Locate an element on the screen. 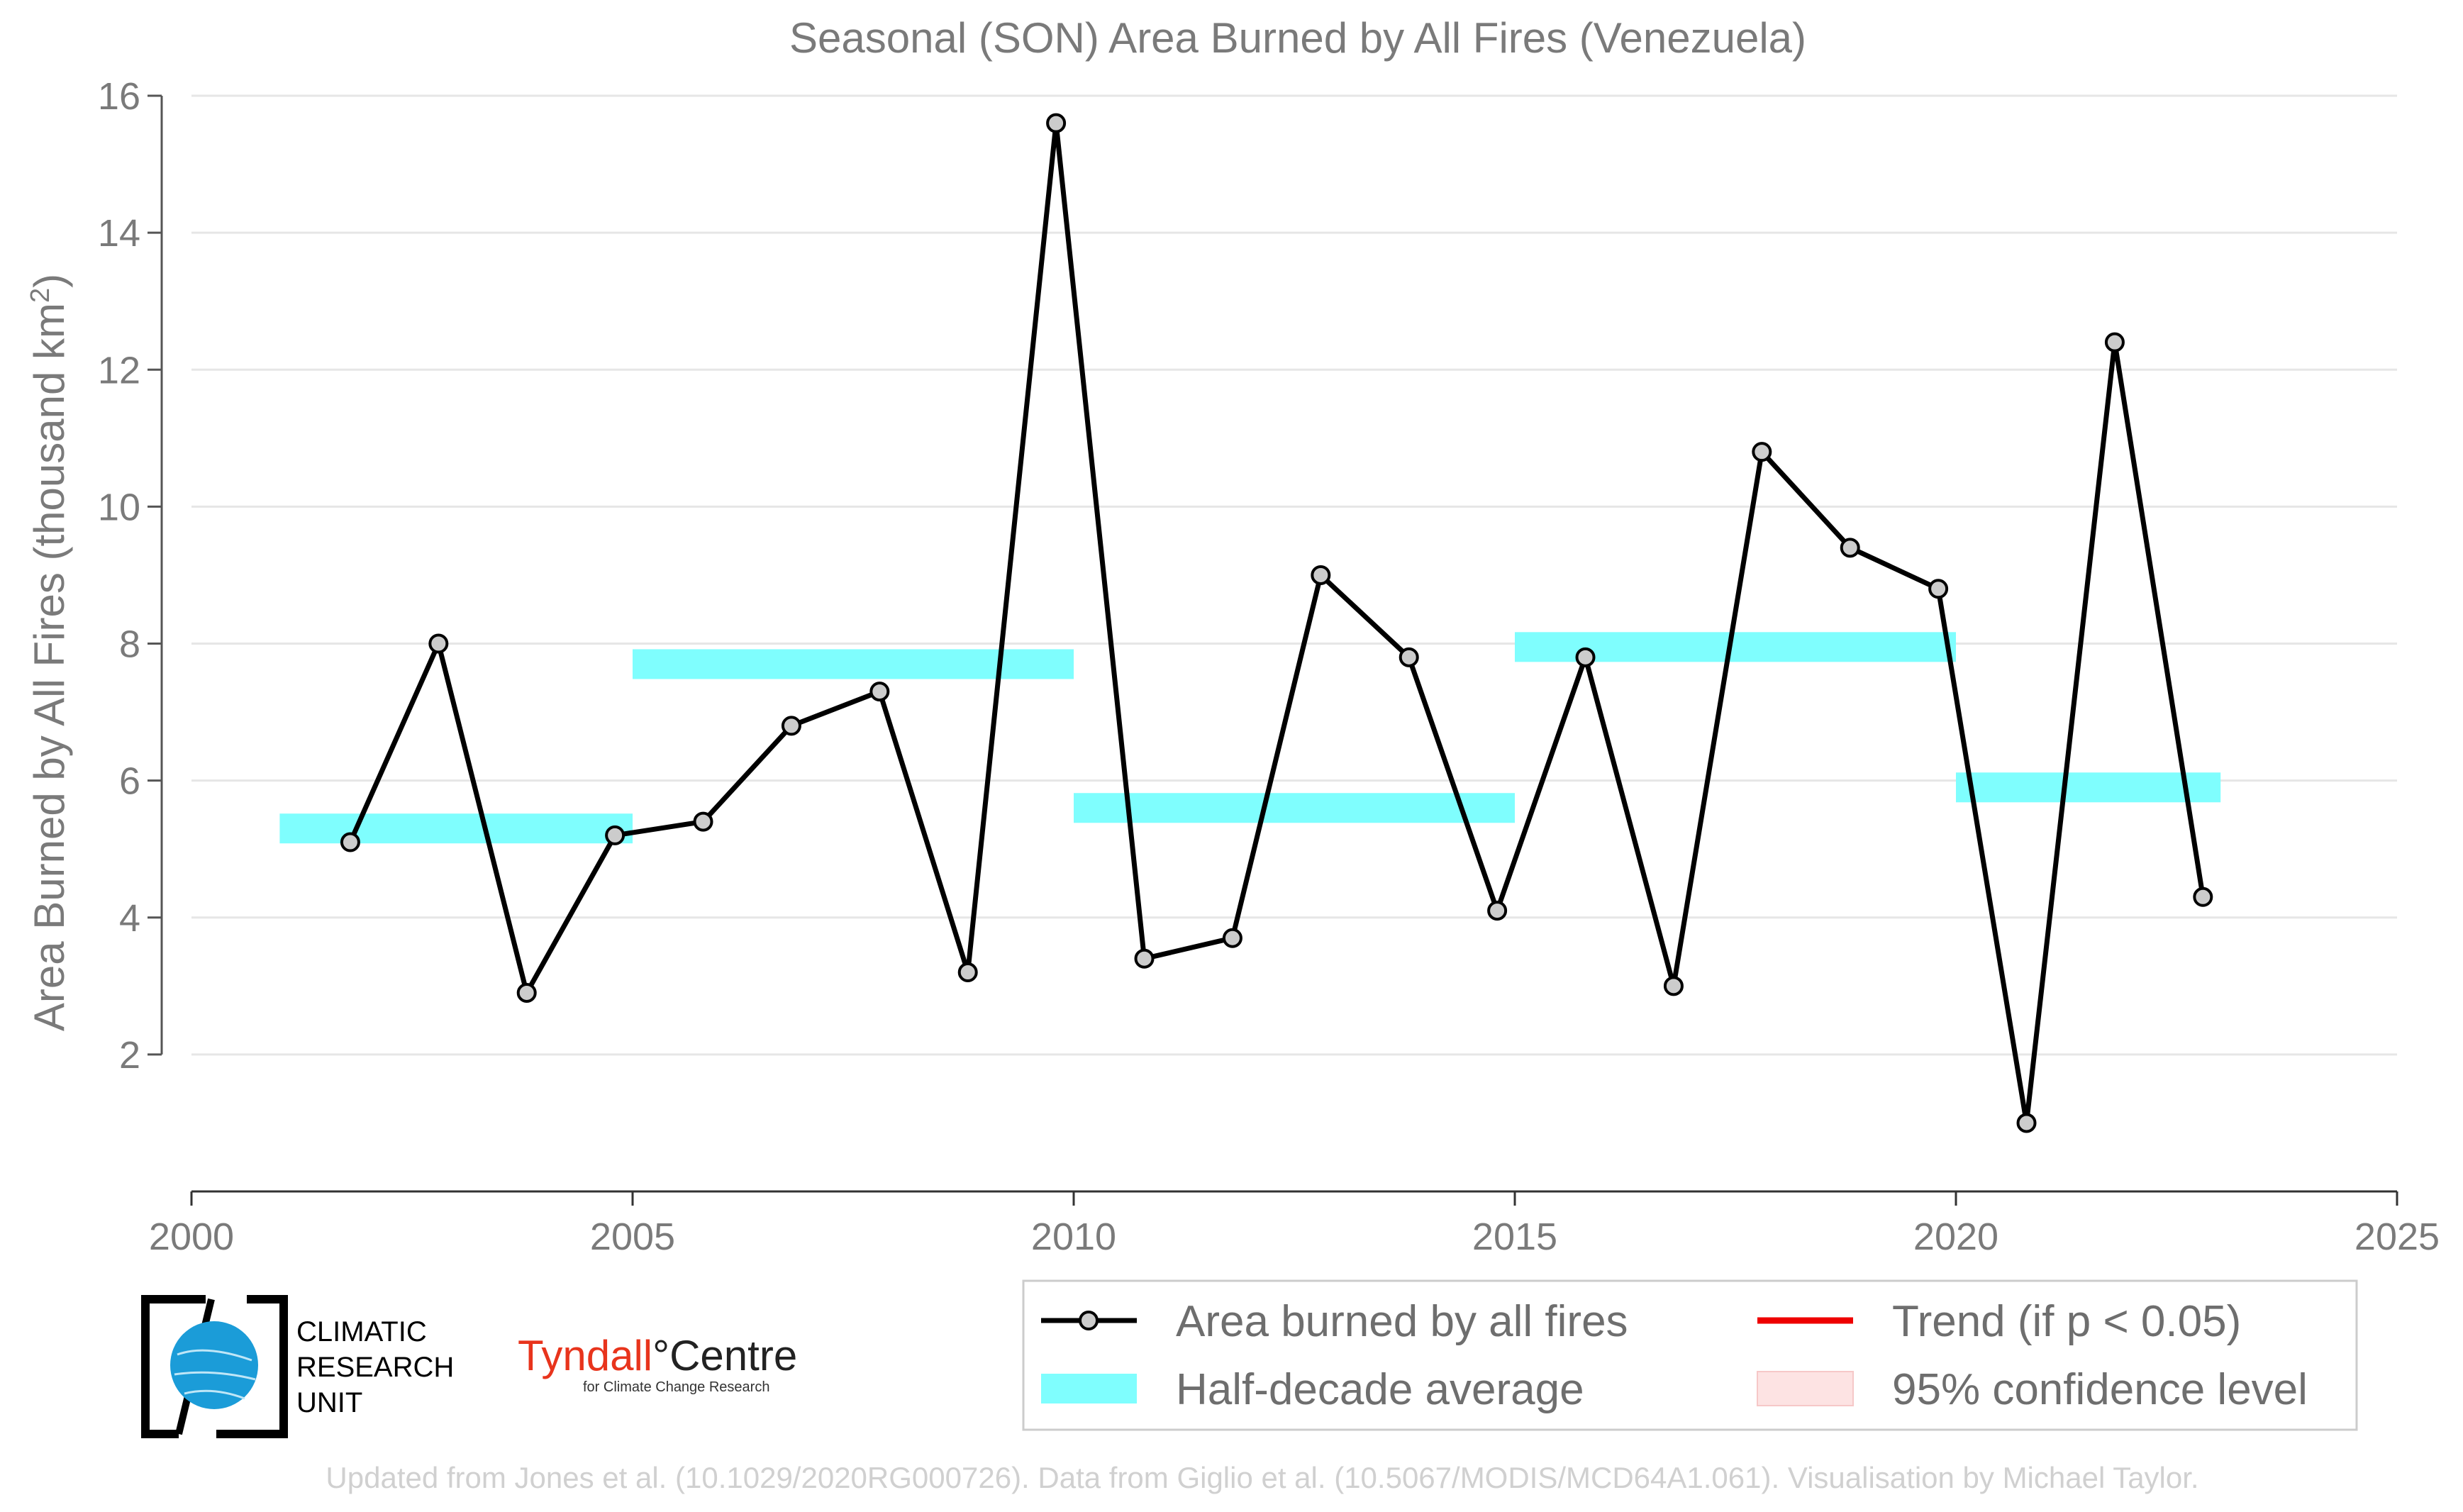 The image size is (2463, 1512). y-axis-label-close: ) is located at coordinates (49, 281).